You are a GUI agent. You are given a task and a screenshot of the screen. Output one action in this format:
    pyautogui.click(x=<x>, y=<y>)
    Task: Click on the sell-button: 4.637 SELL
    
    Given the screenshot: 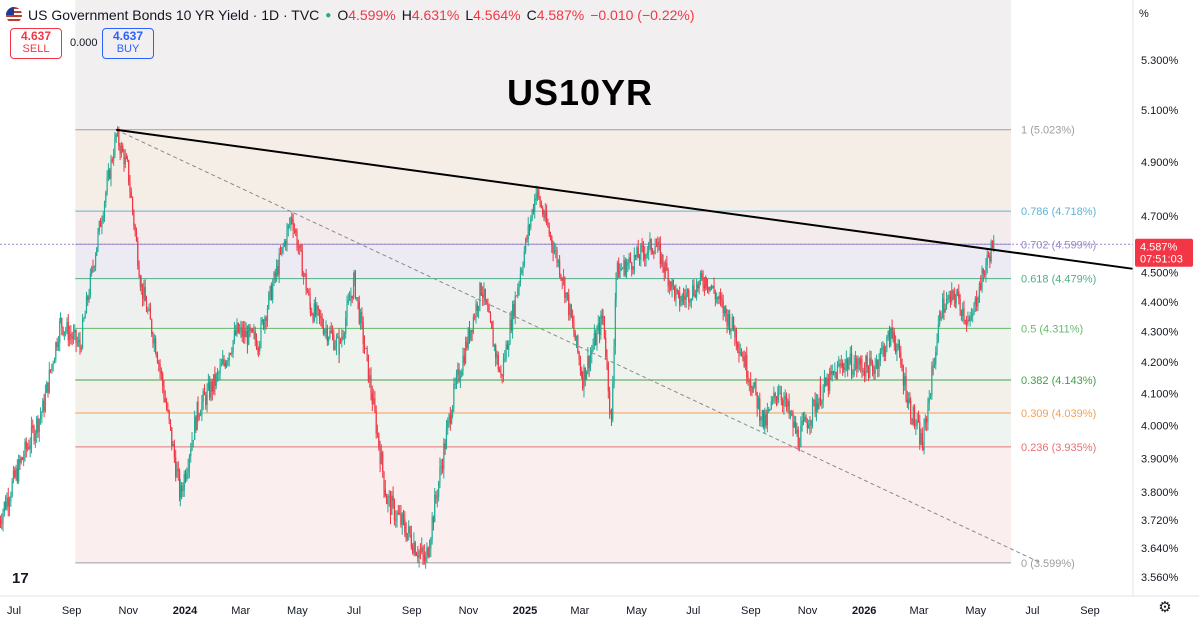 What is the action you would take?
    pyautogui.click(x=36, y=43)
    